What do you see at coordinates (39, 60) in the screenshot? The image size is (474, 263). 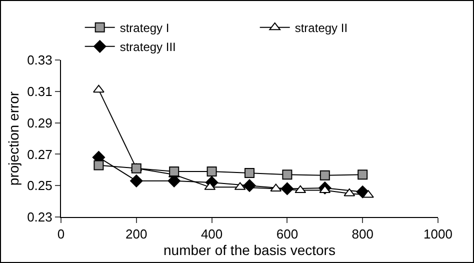 I see `y-tick-label: 0.33` at bounding box center [39, 60].